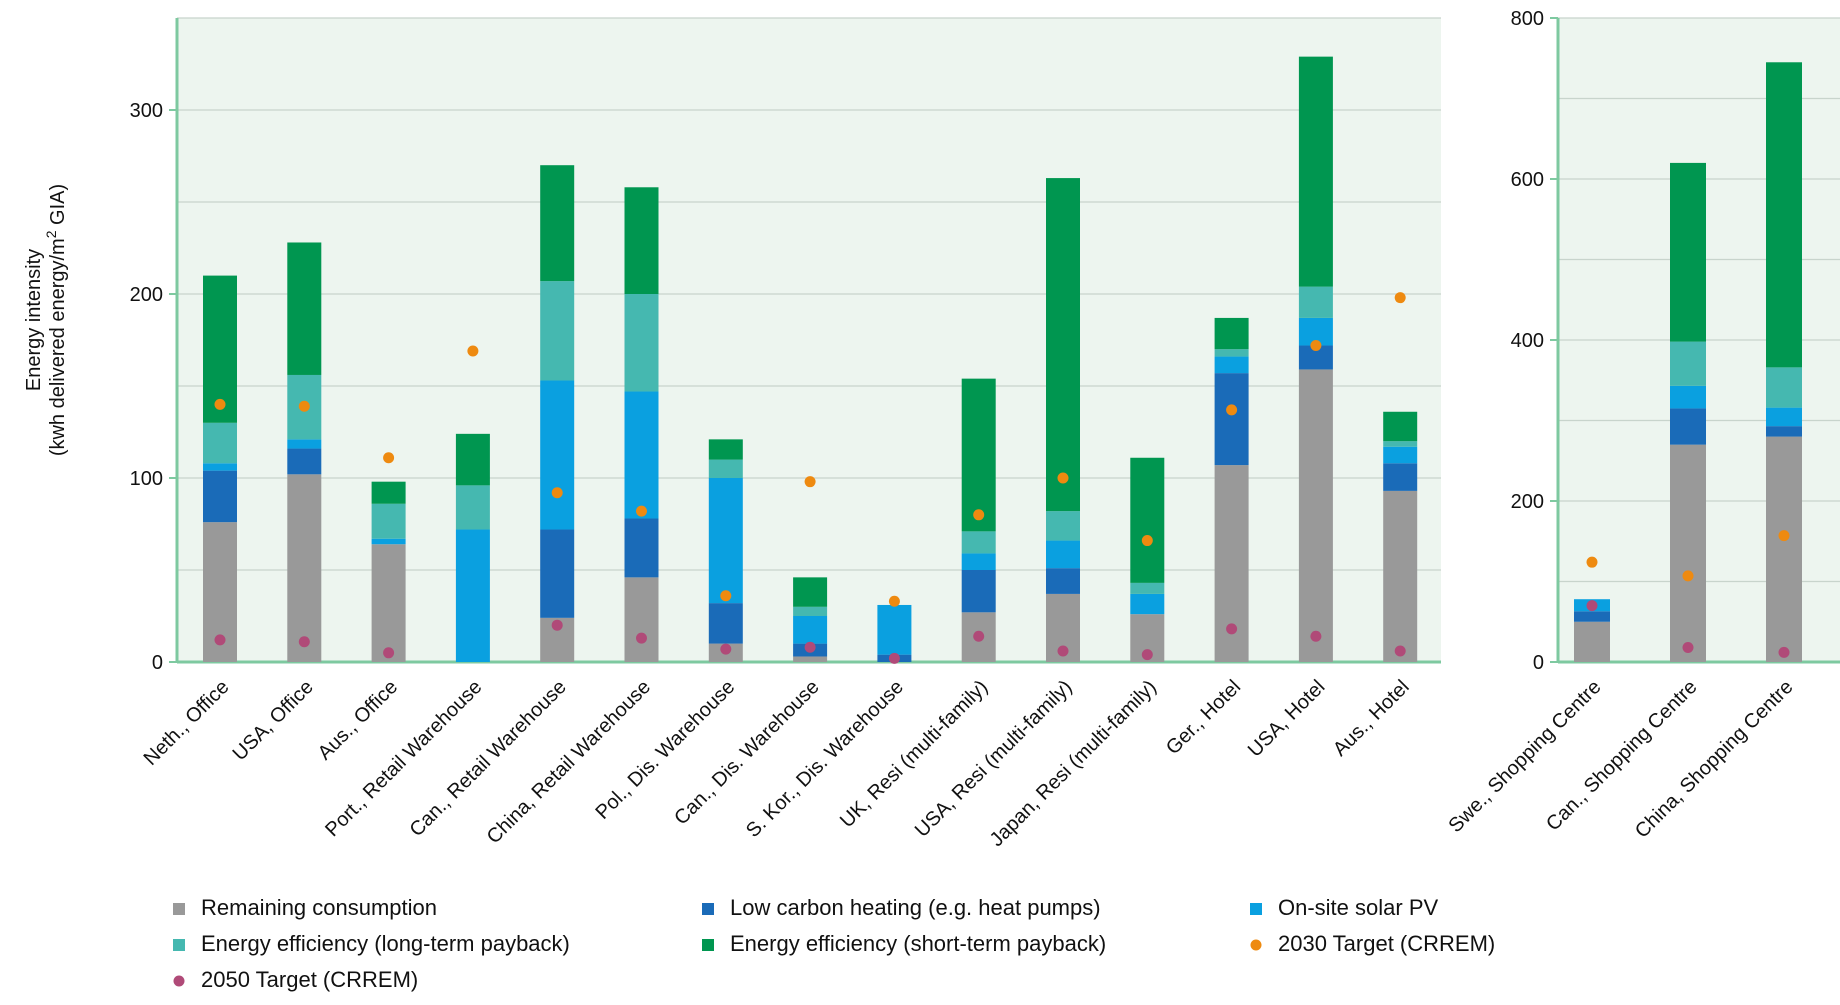 The width and height of the screenshot is (1840, 1005). What do you see at coordinates (146, 111) in the screenshot?
I see `y-tick-label: 300` at bounding box center [146, 111].